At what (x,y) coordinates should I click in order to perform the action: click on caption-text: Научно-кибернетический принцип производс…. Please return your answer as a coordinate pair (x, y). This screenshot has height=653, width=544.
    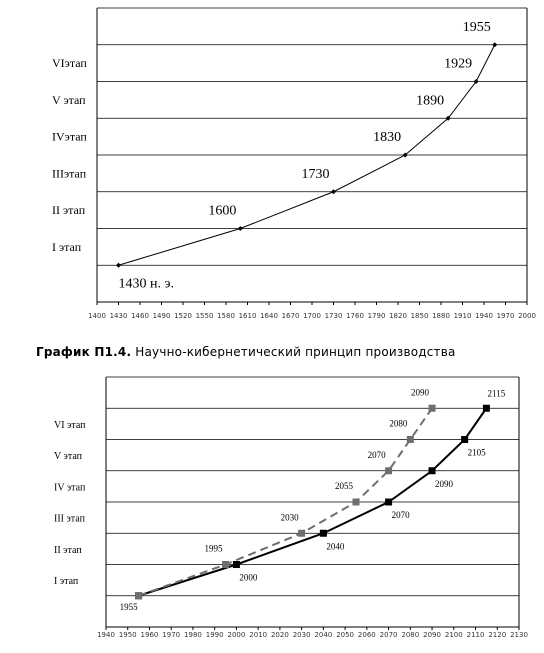
    Looking at the image, I should click on (295, 352).